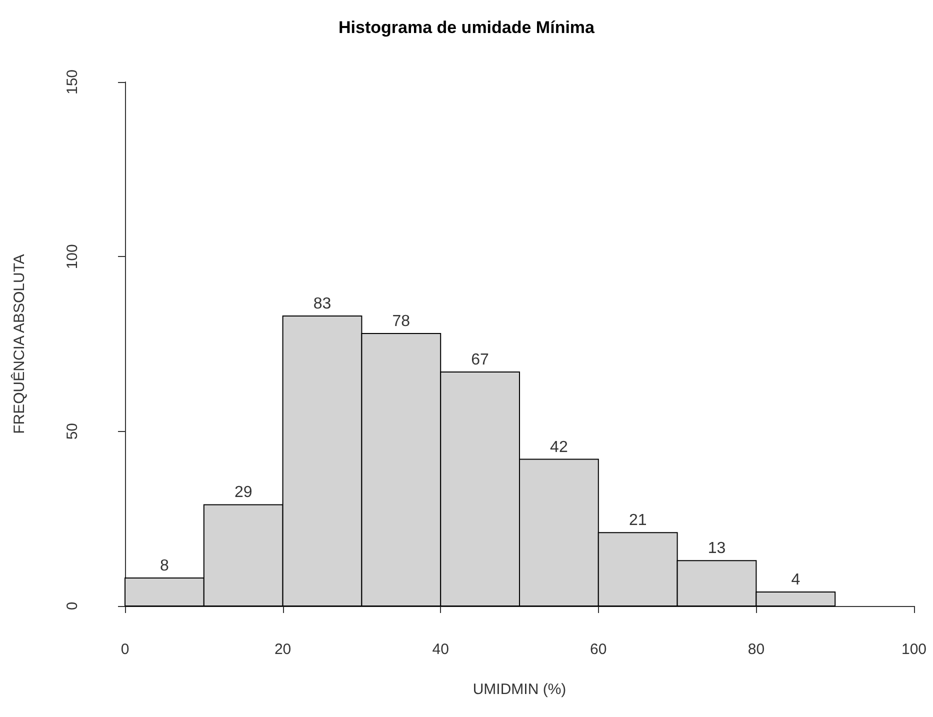 This screenshot has height=717, width=933. What do you see at coordinates (72, 257) in the screenshot?
I see `y-tick-label: 100` at bounding box center [72, 257].